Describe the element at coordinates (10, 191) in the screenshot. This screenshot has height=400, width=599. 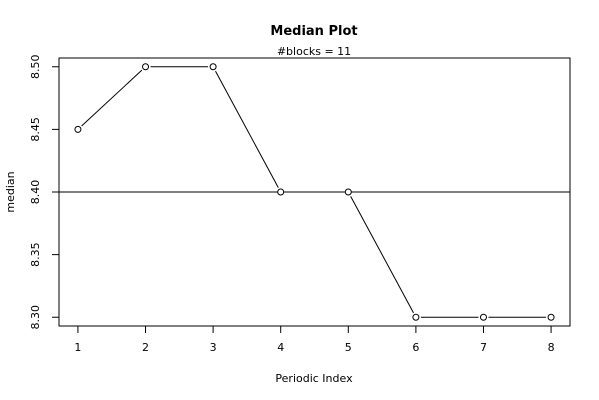
I see `y-axis-label: median` at that location.